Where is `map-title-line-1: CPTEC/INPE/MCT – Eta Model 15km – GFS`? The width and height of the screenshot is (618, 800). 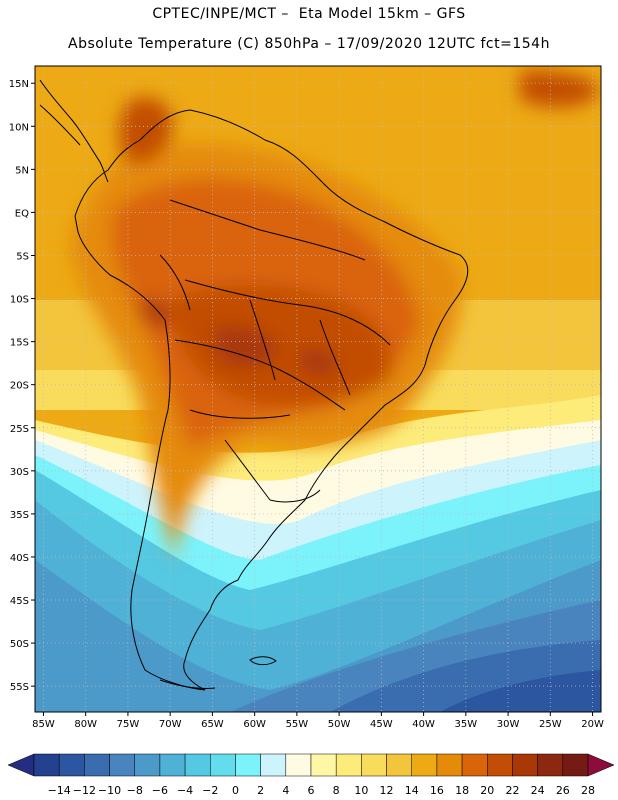
map-title-line-1: CPTEC/INPE/MCT – Eta Model 15km – GFS is located at coordinates (309, 14).